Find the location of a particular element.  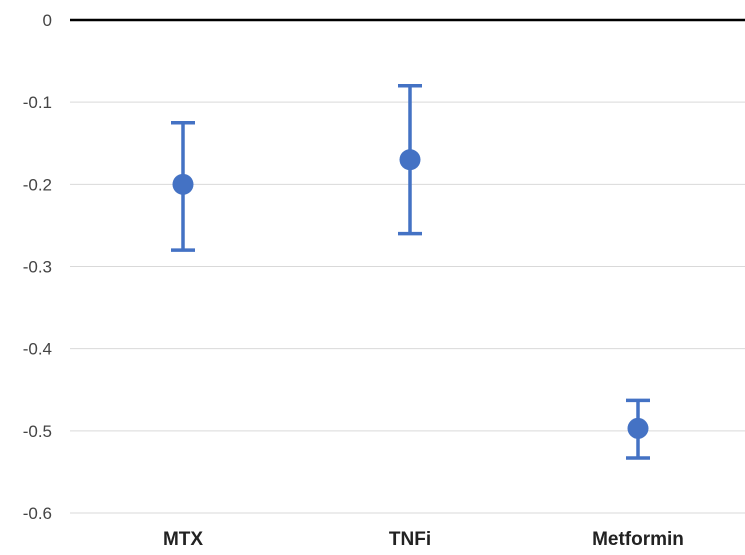

y-tick-label: 0 is located at coordinates (47, 20).